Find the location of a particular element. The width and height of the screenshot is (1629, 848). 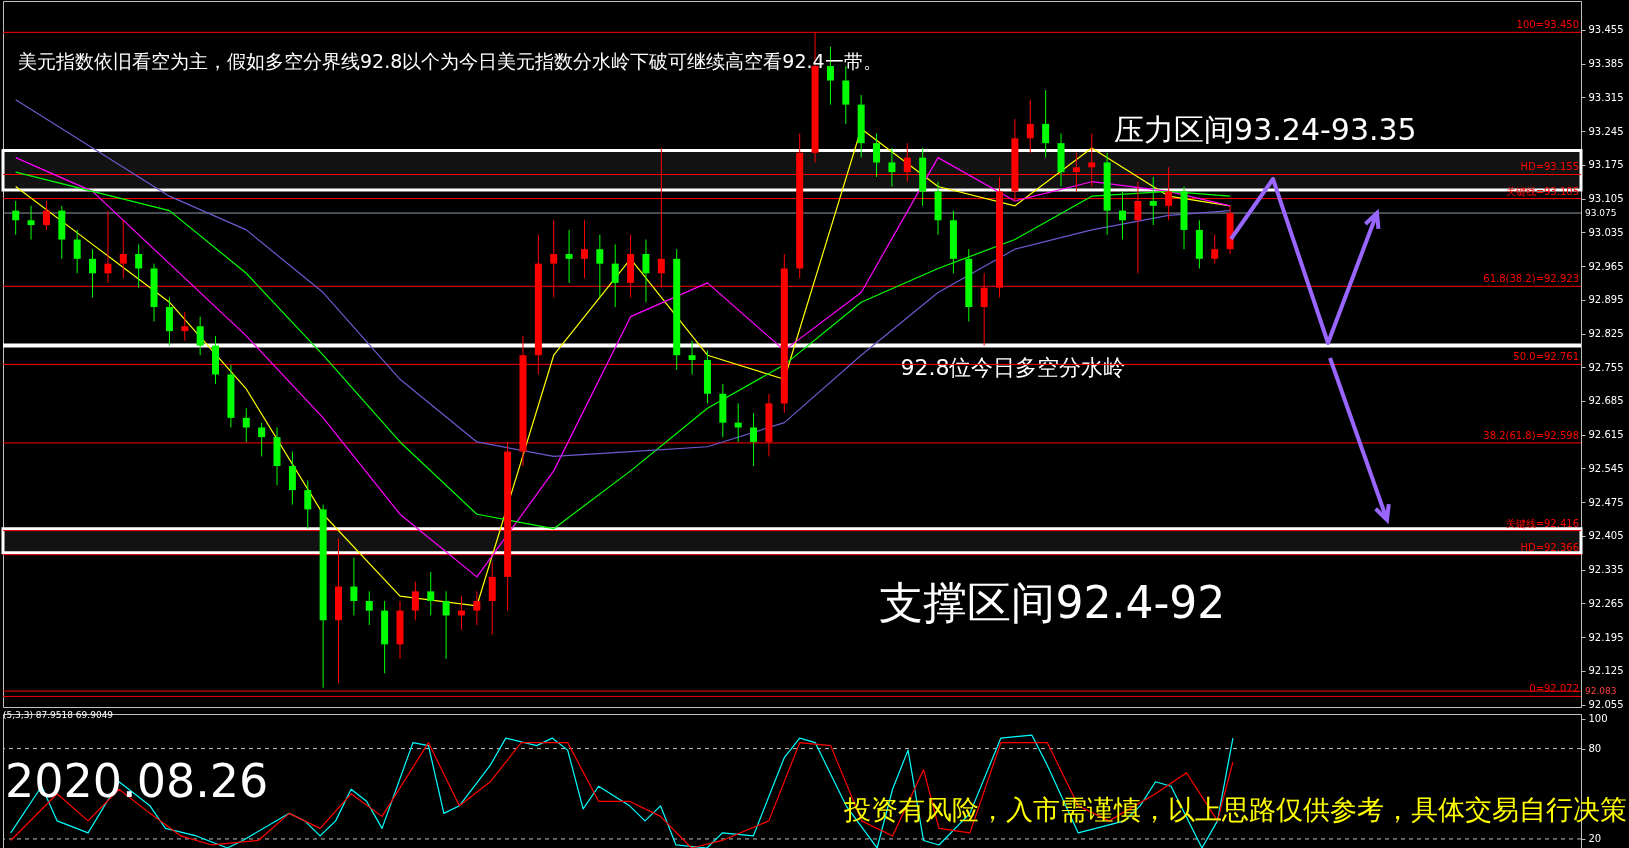

y-tick-label: 92.895 is located at coordinates (1606, 300).